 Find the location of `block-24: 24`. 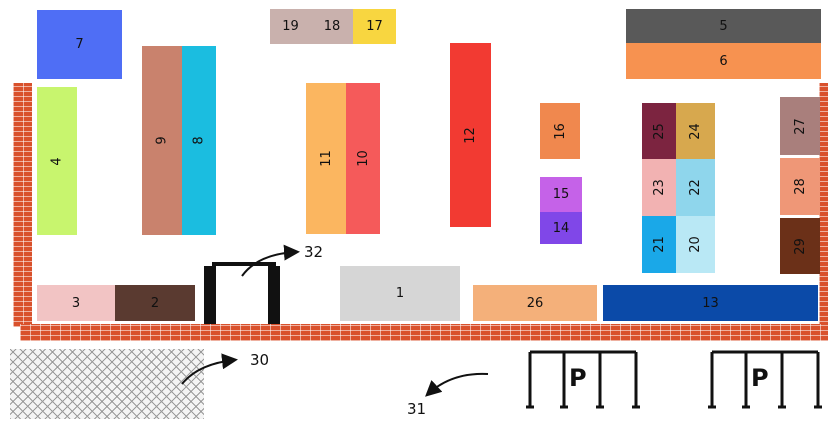

block-24: 24 is located at coordinates (695, 131).